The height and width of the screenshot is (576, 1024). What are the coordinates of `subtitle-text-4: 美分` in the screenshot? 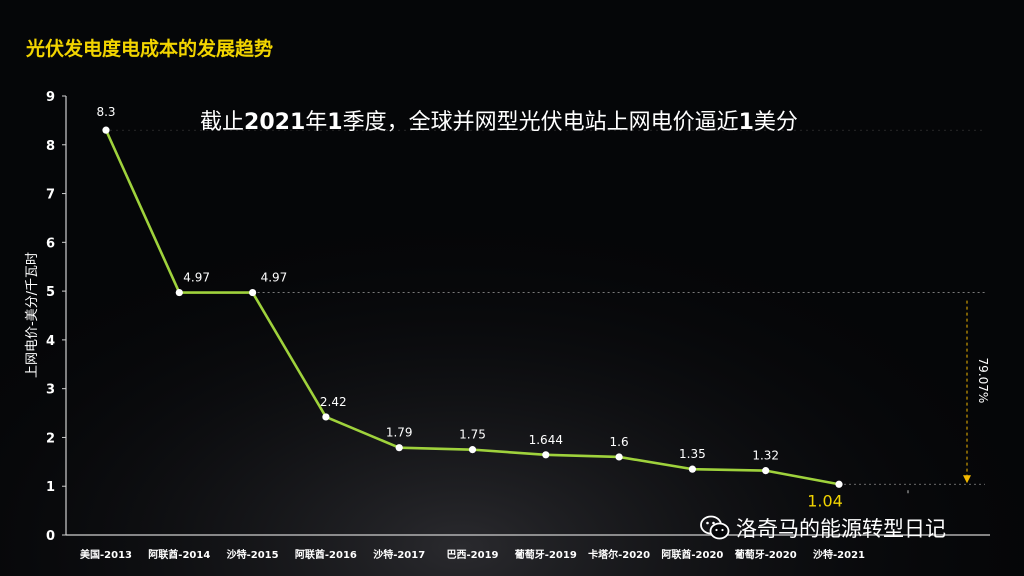 It's located at (775, 122).